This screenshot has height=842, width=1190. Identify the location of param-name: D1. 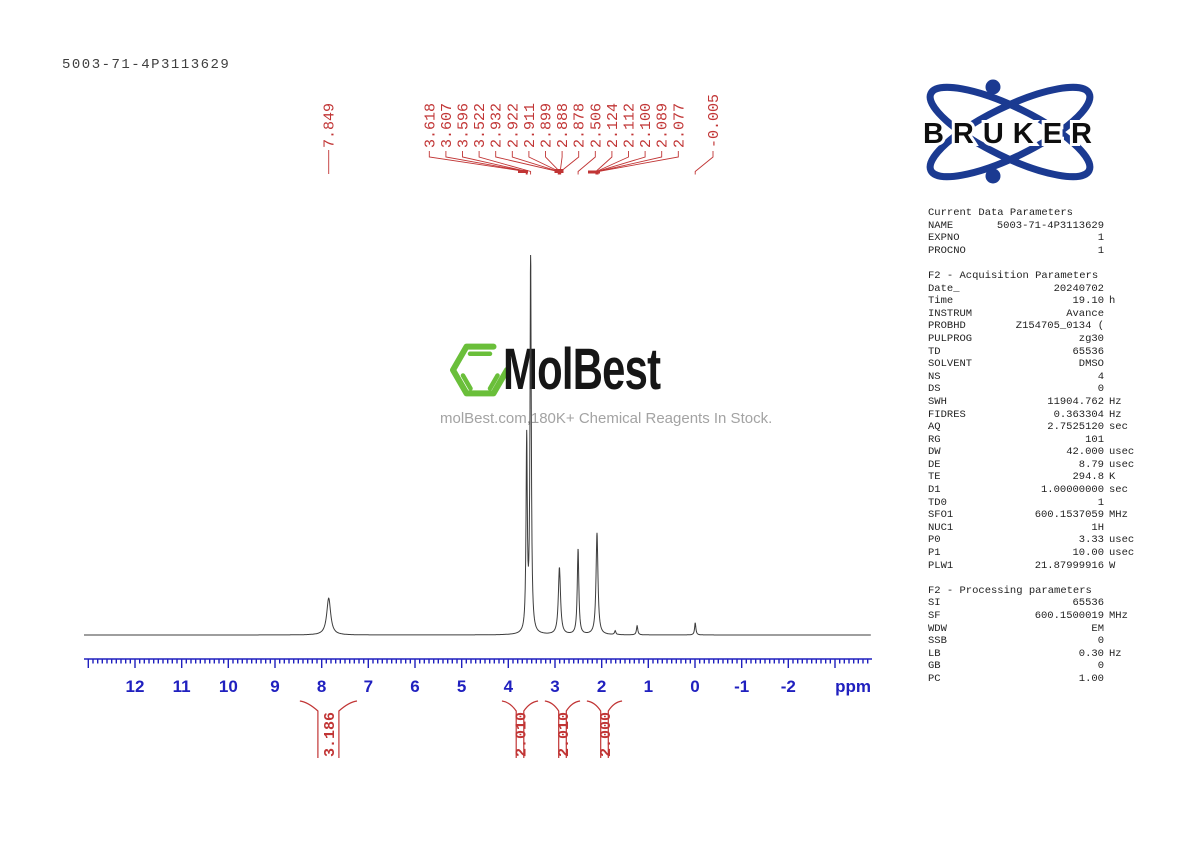
(934, 490).